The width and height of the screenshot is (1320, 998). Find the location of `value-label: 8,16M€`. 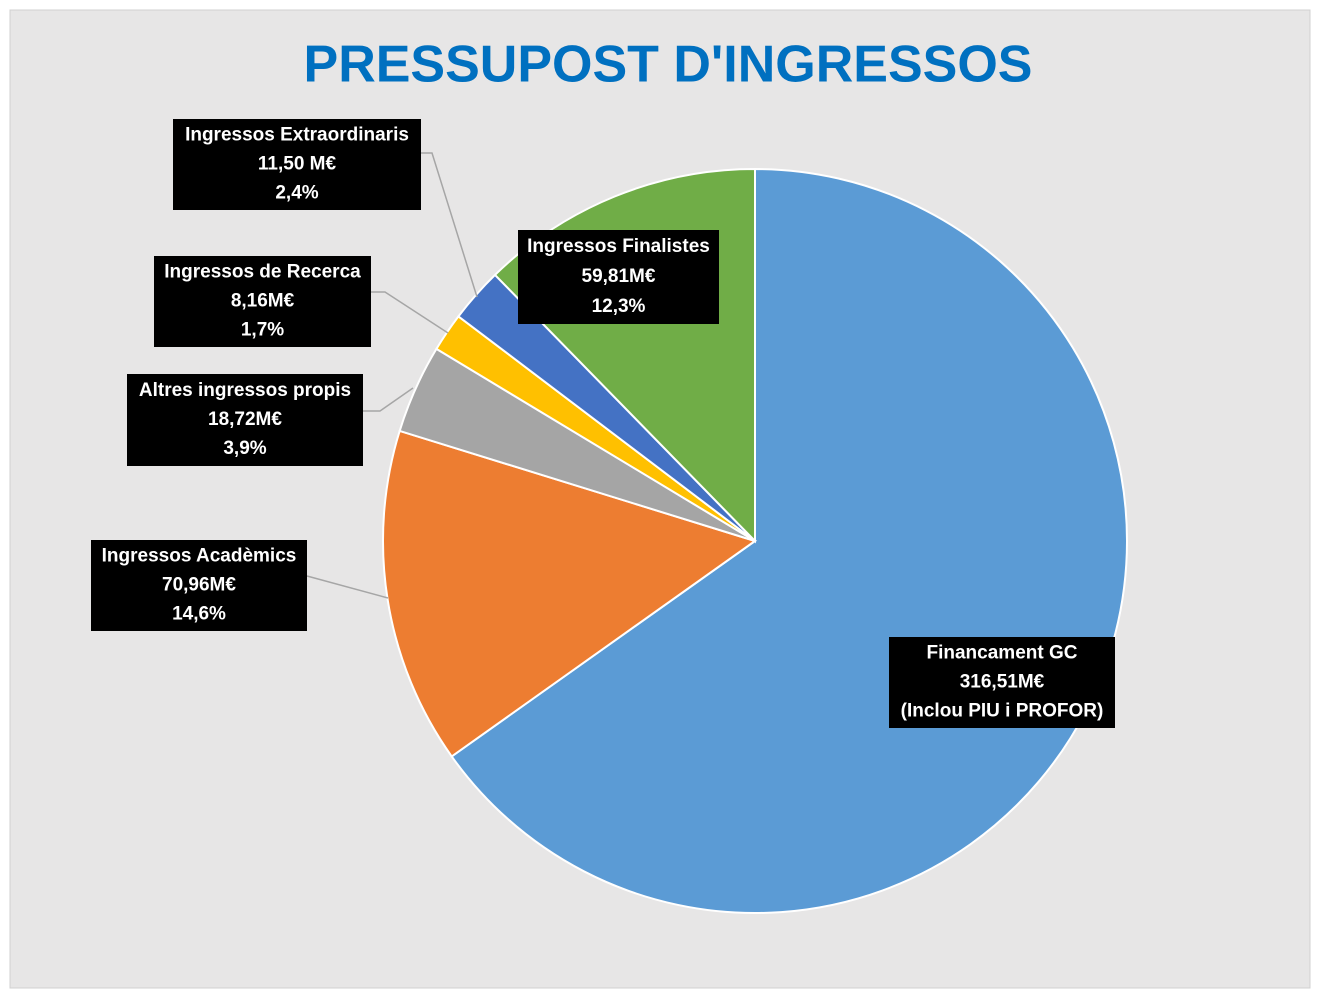

value-label: 8,16M€ is located at coordinates (263, 301).